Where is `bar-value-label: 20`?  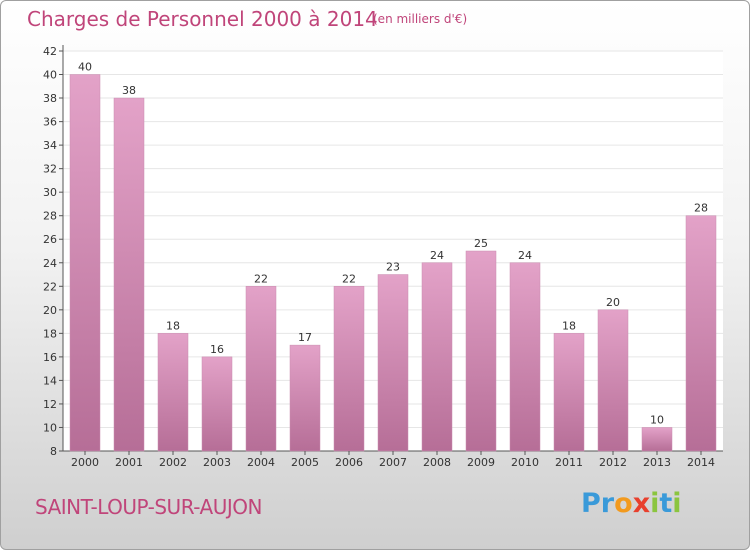
bar-value-label: 20 is located at coordinates (613, 302).